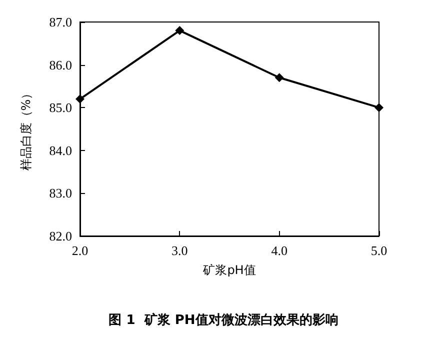 The height and width of the screenshot is (342, 447). I want to click on x-tick-label: 4.0, so click(279, 250).